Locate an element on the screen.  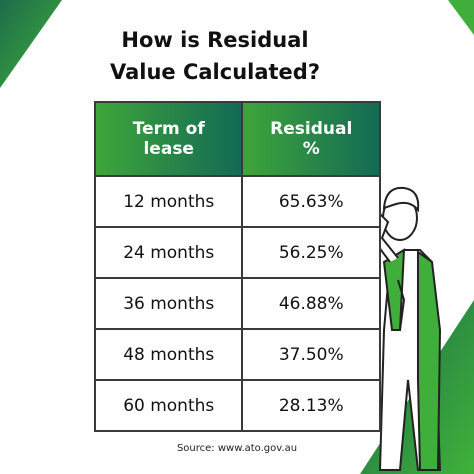
term-cell: 60 months is located at coordinates (168, 405).